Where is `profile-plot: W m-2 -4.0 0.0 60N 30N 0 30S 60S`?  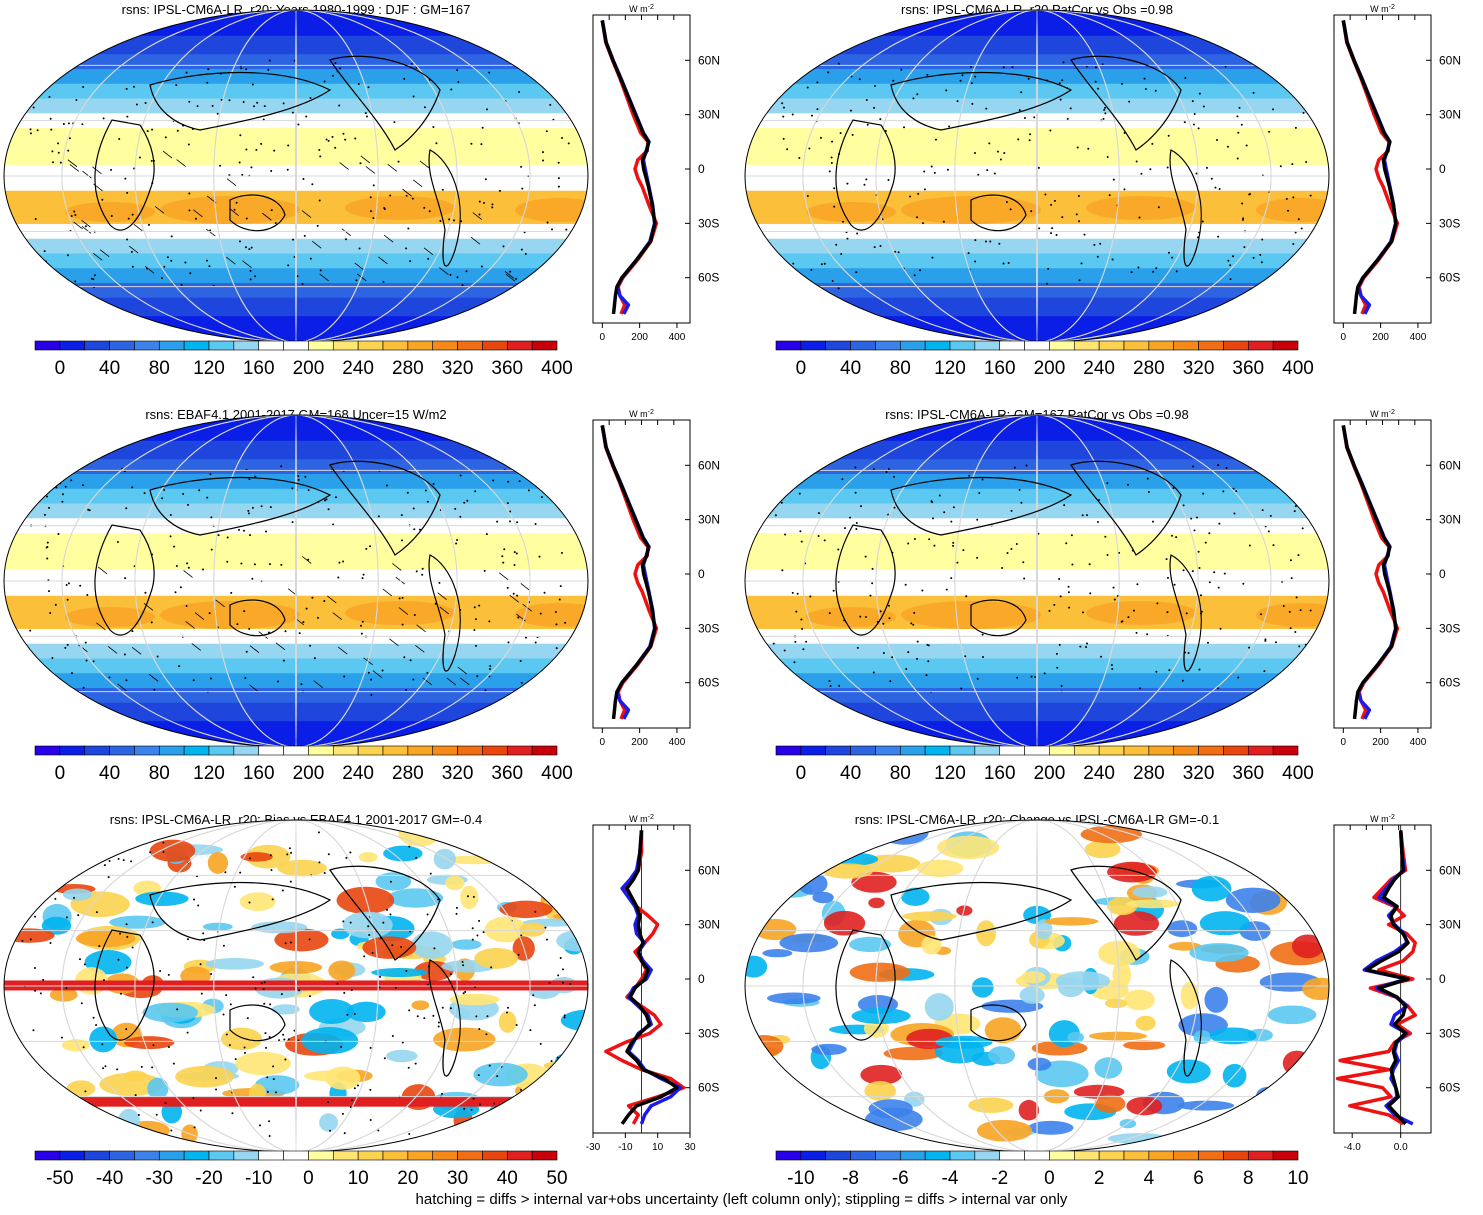 profile-plot: W m-2 -4.0 0.0 60N 30N 0 30S 60S is located at coordinates (1397, 983).